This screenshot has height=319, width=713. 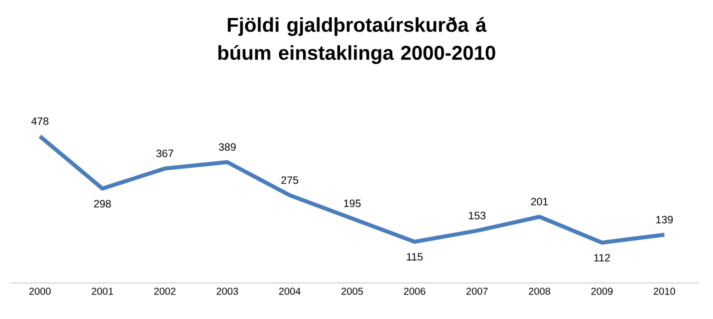 What do you see at coordinates (290, 291) in the screenshot?
I see `x-tick-label: 2004` at bounding box center [290, 291].